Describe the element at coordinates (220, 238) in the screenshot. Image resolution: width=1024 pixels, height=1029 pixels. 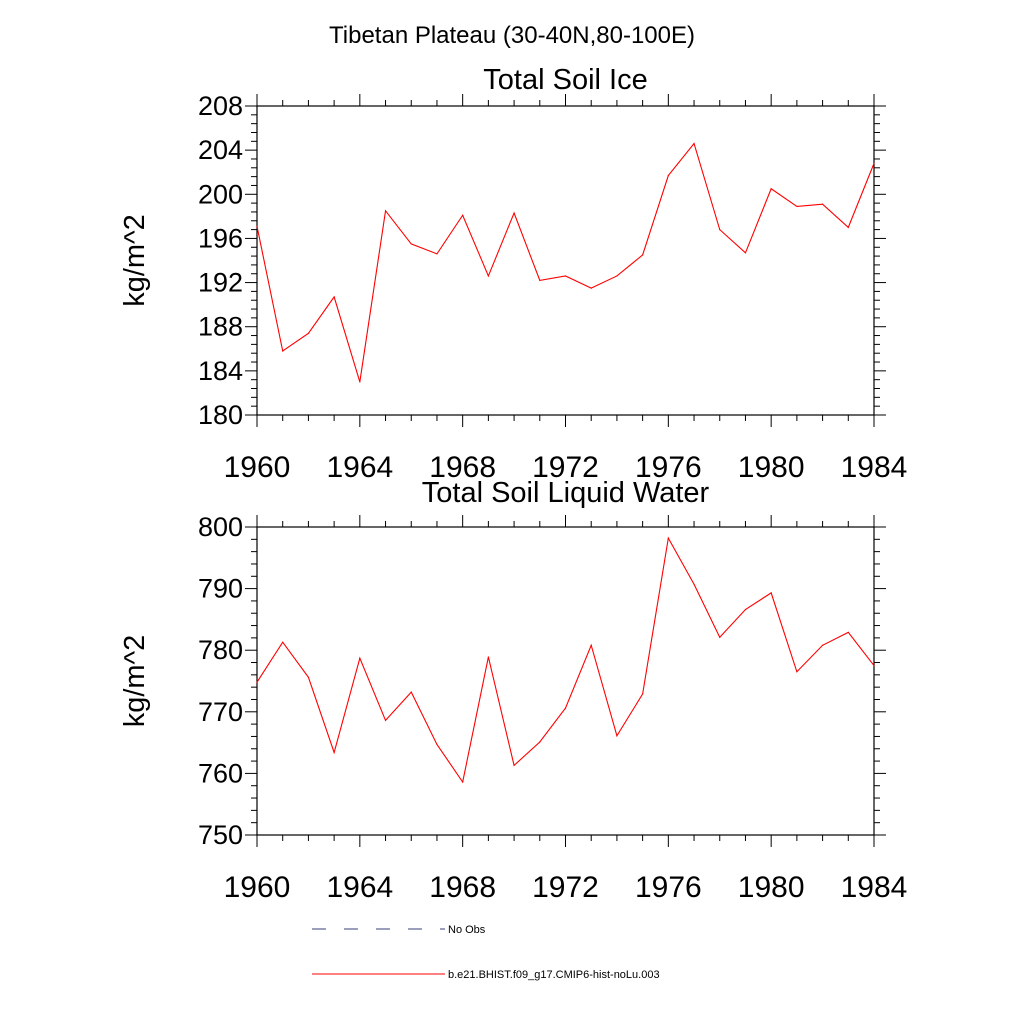
I see `y-tick-label: 196` at that location.